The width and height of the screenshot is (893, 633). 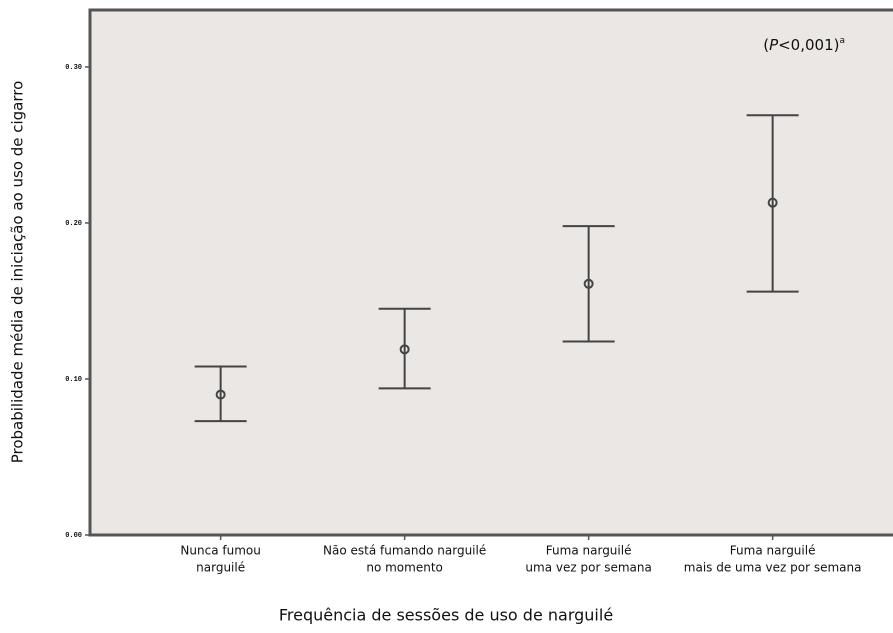 I want to click on x-tick-label: Nunca fumou, so click(x=220, y=551).